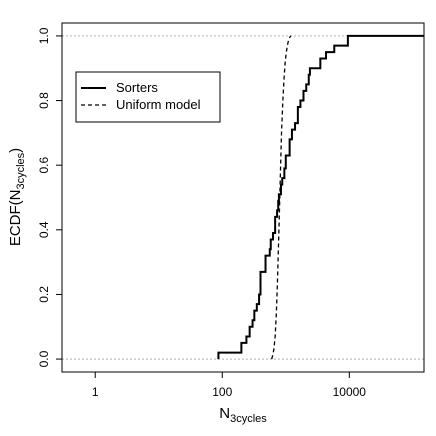  I want to click on y-axis-title-close: ), so click(15, 150).